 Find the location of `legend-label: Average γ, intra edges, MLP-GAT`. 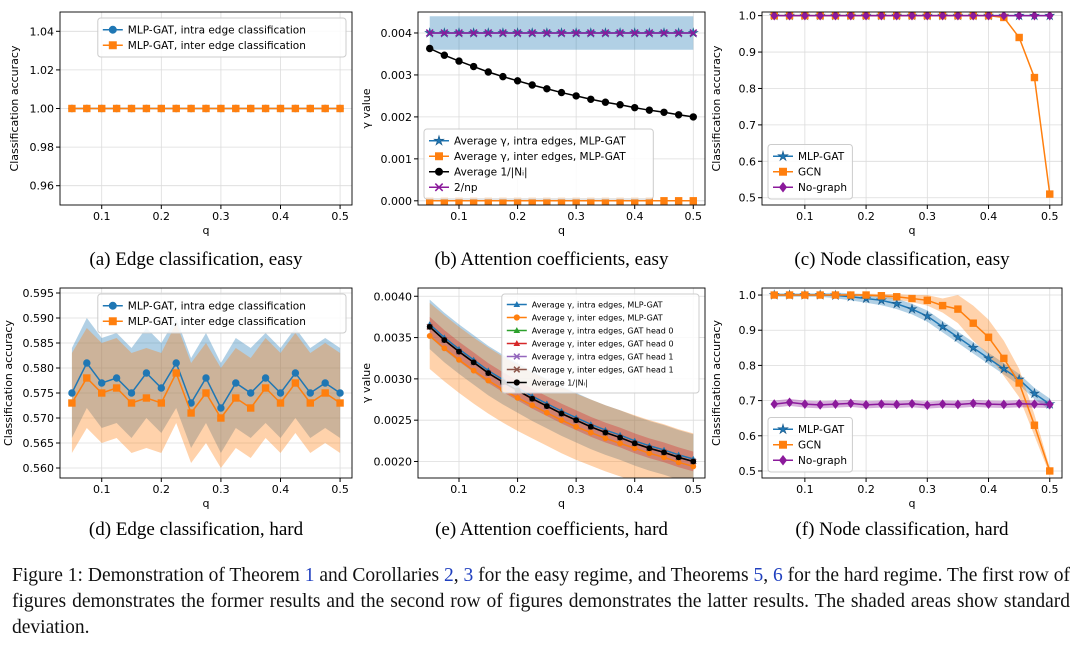

legend-label: Average γ, intra edges, MLP-GAT is located at coordinates (540, 142).